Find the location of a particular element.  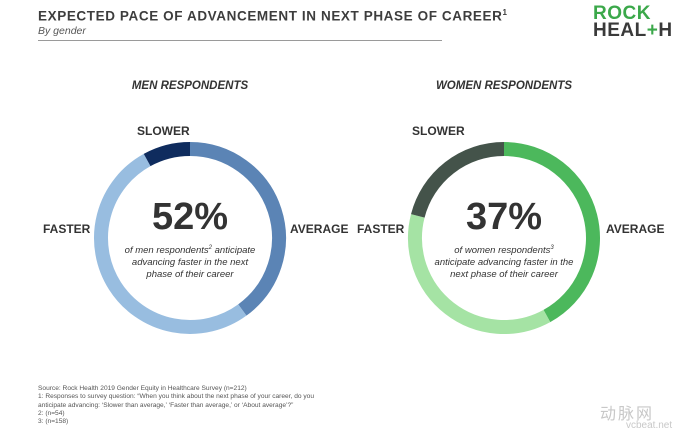

women-slower-label: SLOWER is located at coordinates (438, 131).